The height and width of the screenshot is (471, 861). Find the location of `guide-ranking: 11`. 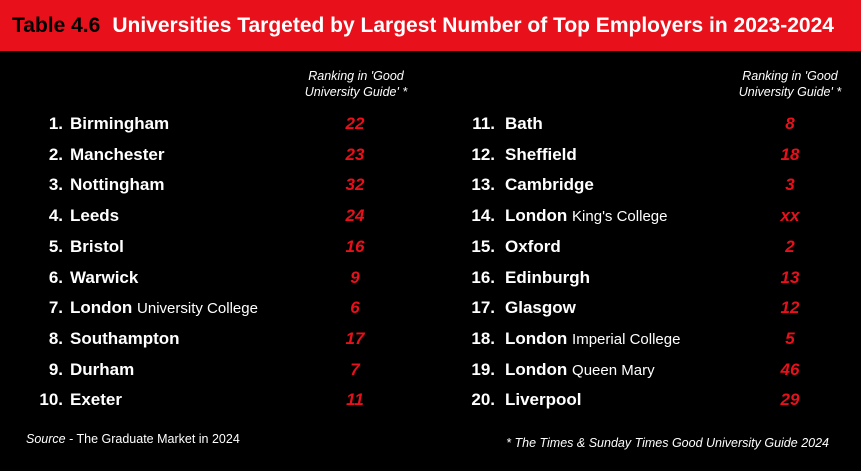

guide-ranking: 11 is located at coordinates (355, 400).